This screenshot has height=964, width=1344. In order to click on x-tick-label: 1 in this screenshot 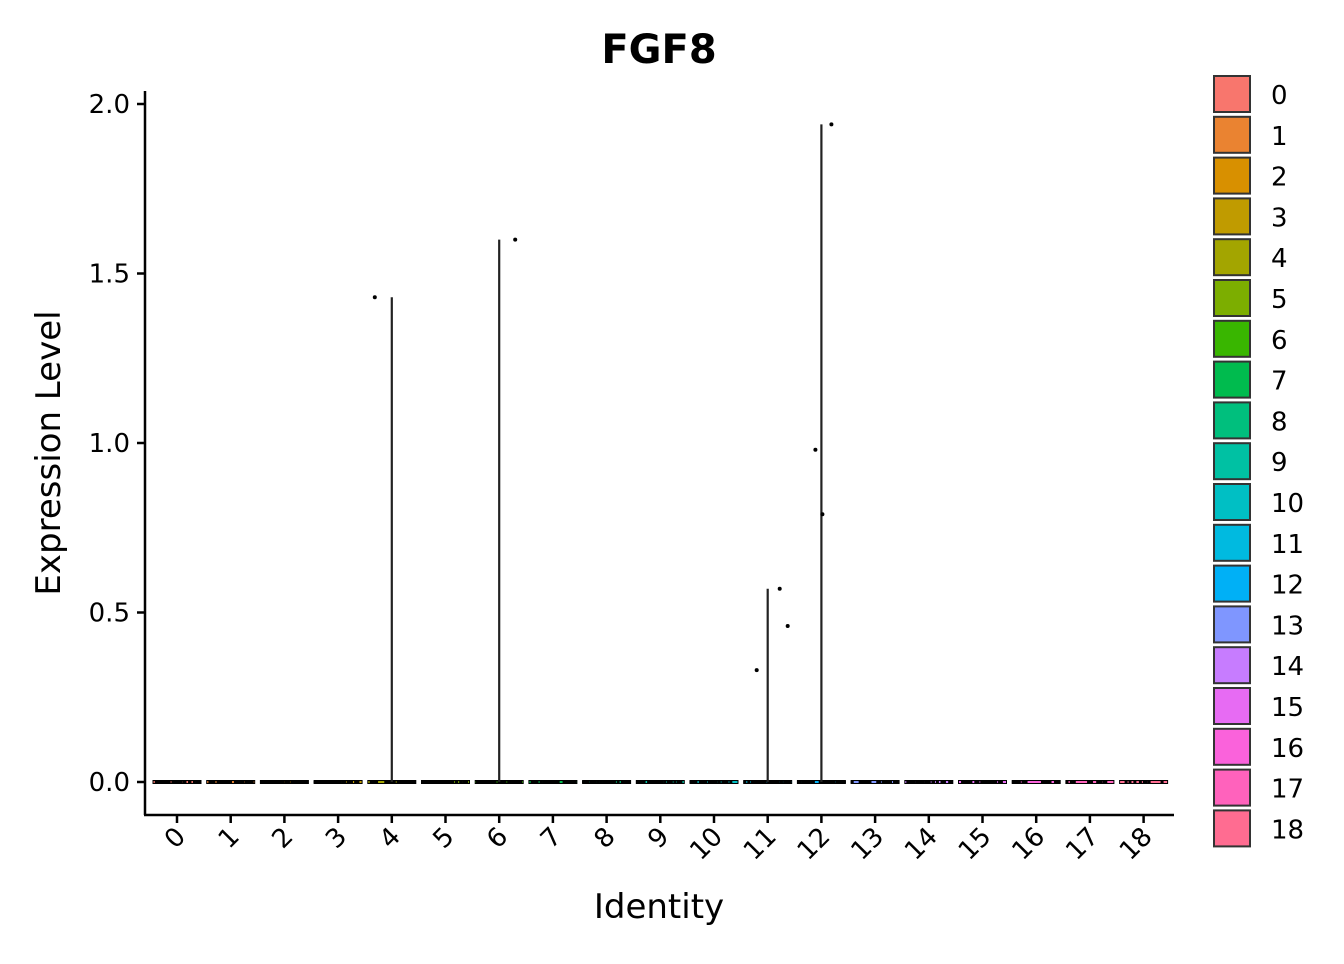, I will do `click(229, 838)`.